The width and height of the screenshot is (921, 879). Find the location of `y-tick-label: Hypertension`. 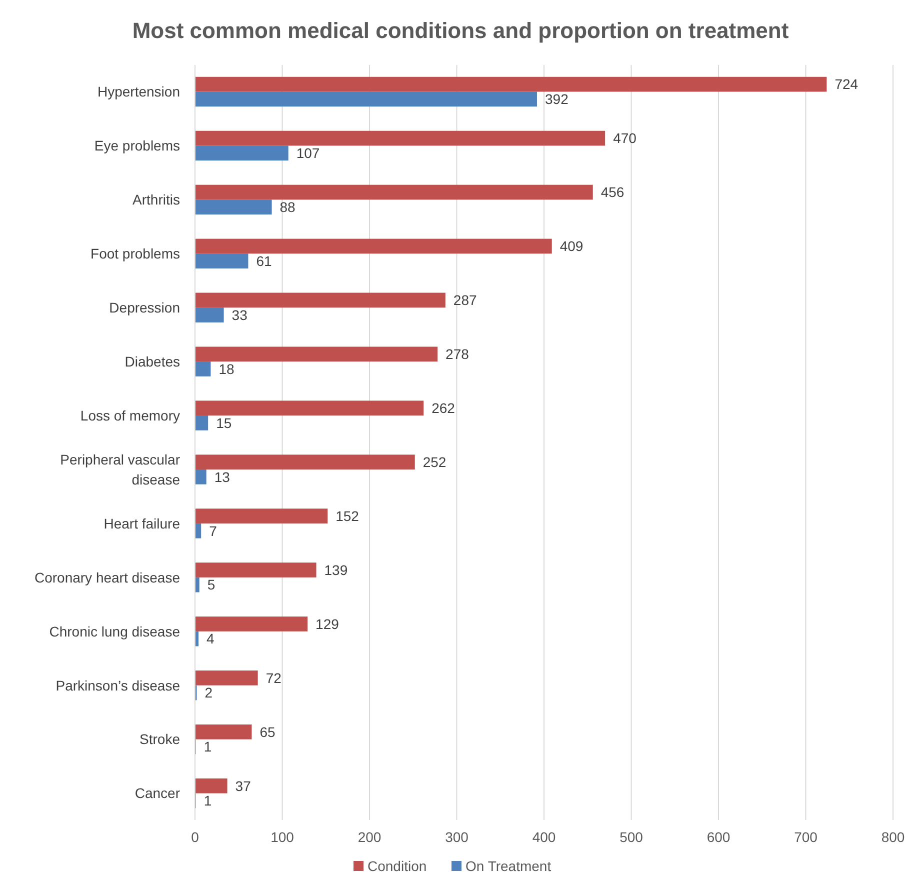

y-tick-label: Hypertension is located at coordinates (139, 92).